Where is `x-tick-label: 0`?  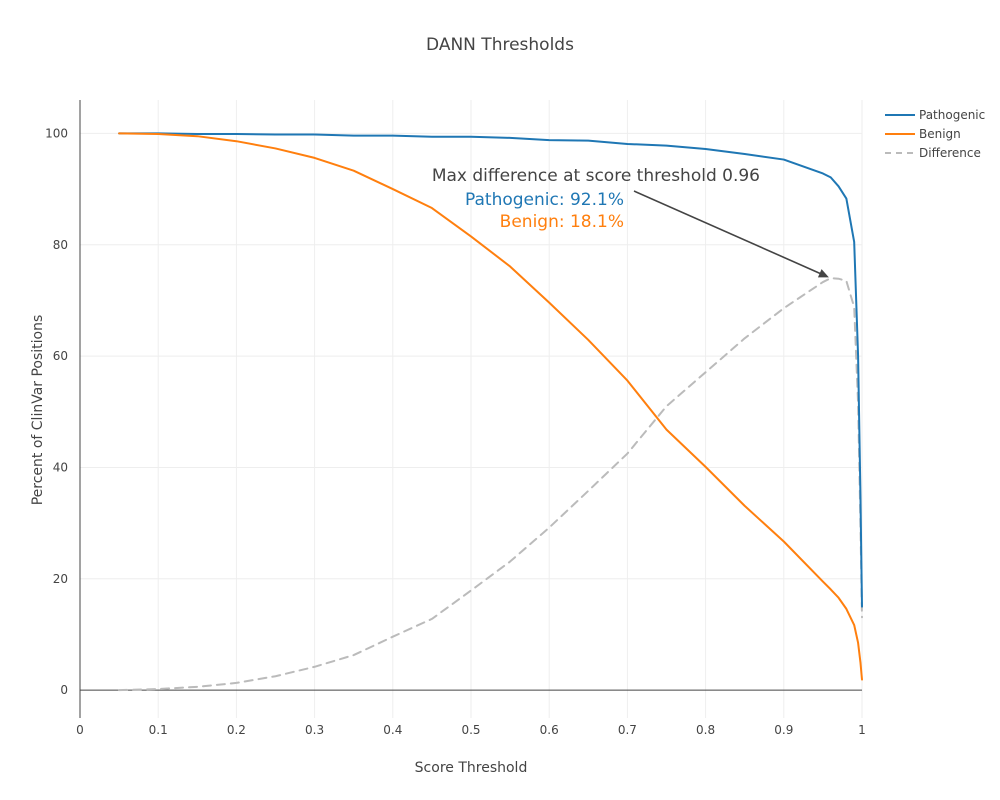
x-tick-label: 0 is located at coordinates (80, 730).